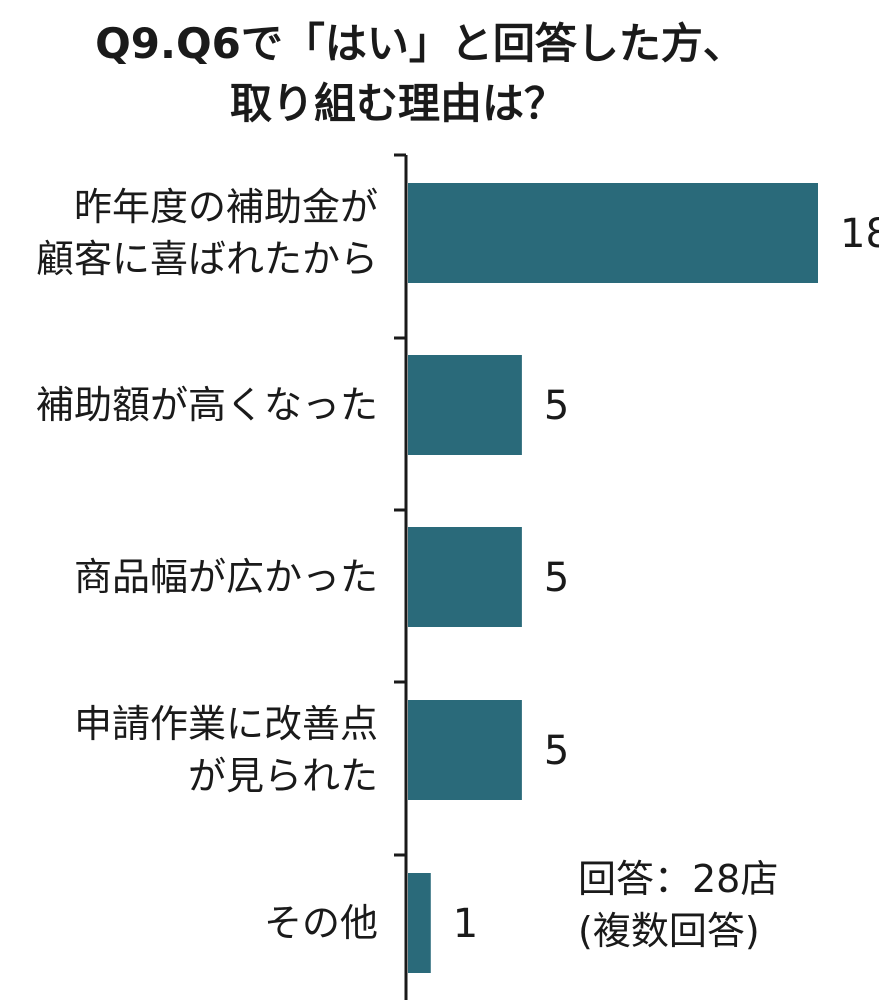  What do you see at coordinates (283, 776) in the screenshot?
I see `category-label: が見られた` at bounding box center [283, 776].